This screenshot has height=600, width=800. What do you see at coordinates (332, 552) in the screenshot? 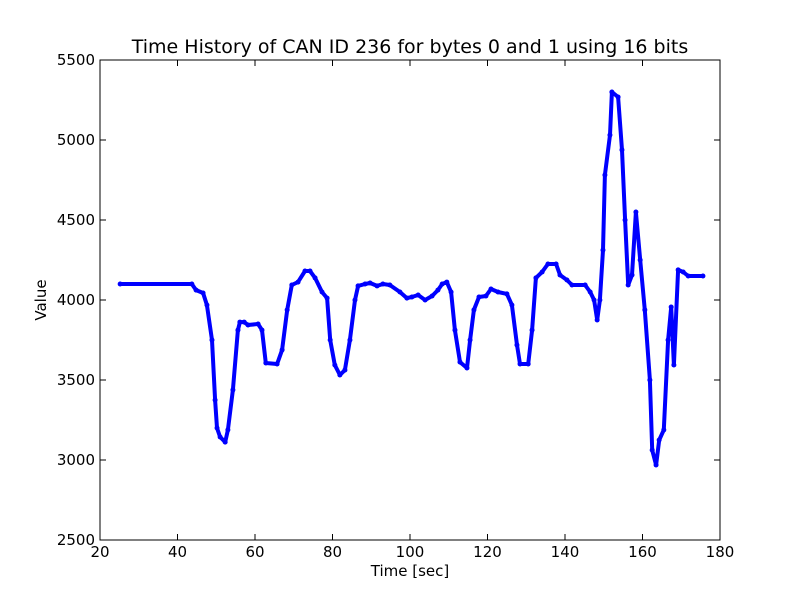
I see `x-tick-label: 80` at bounding box center [332, 552].